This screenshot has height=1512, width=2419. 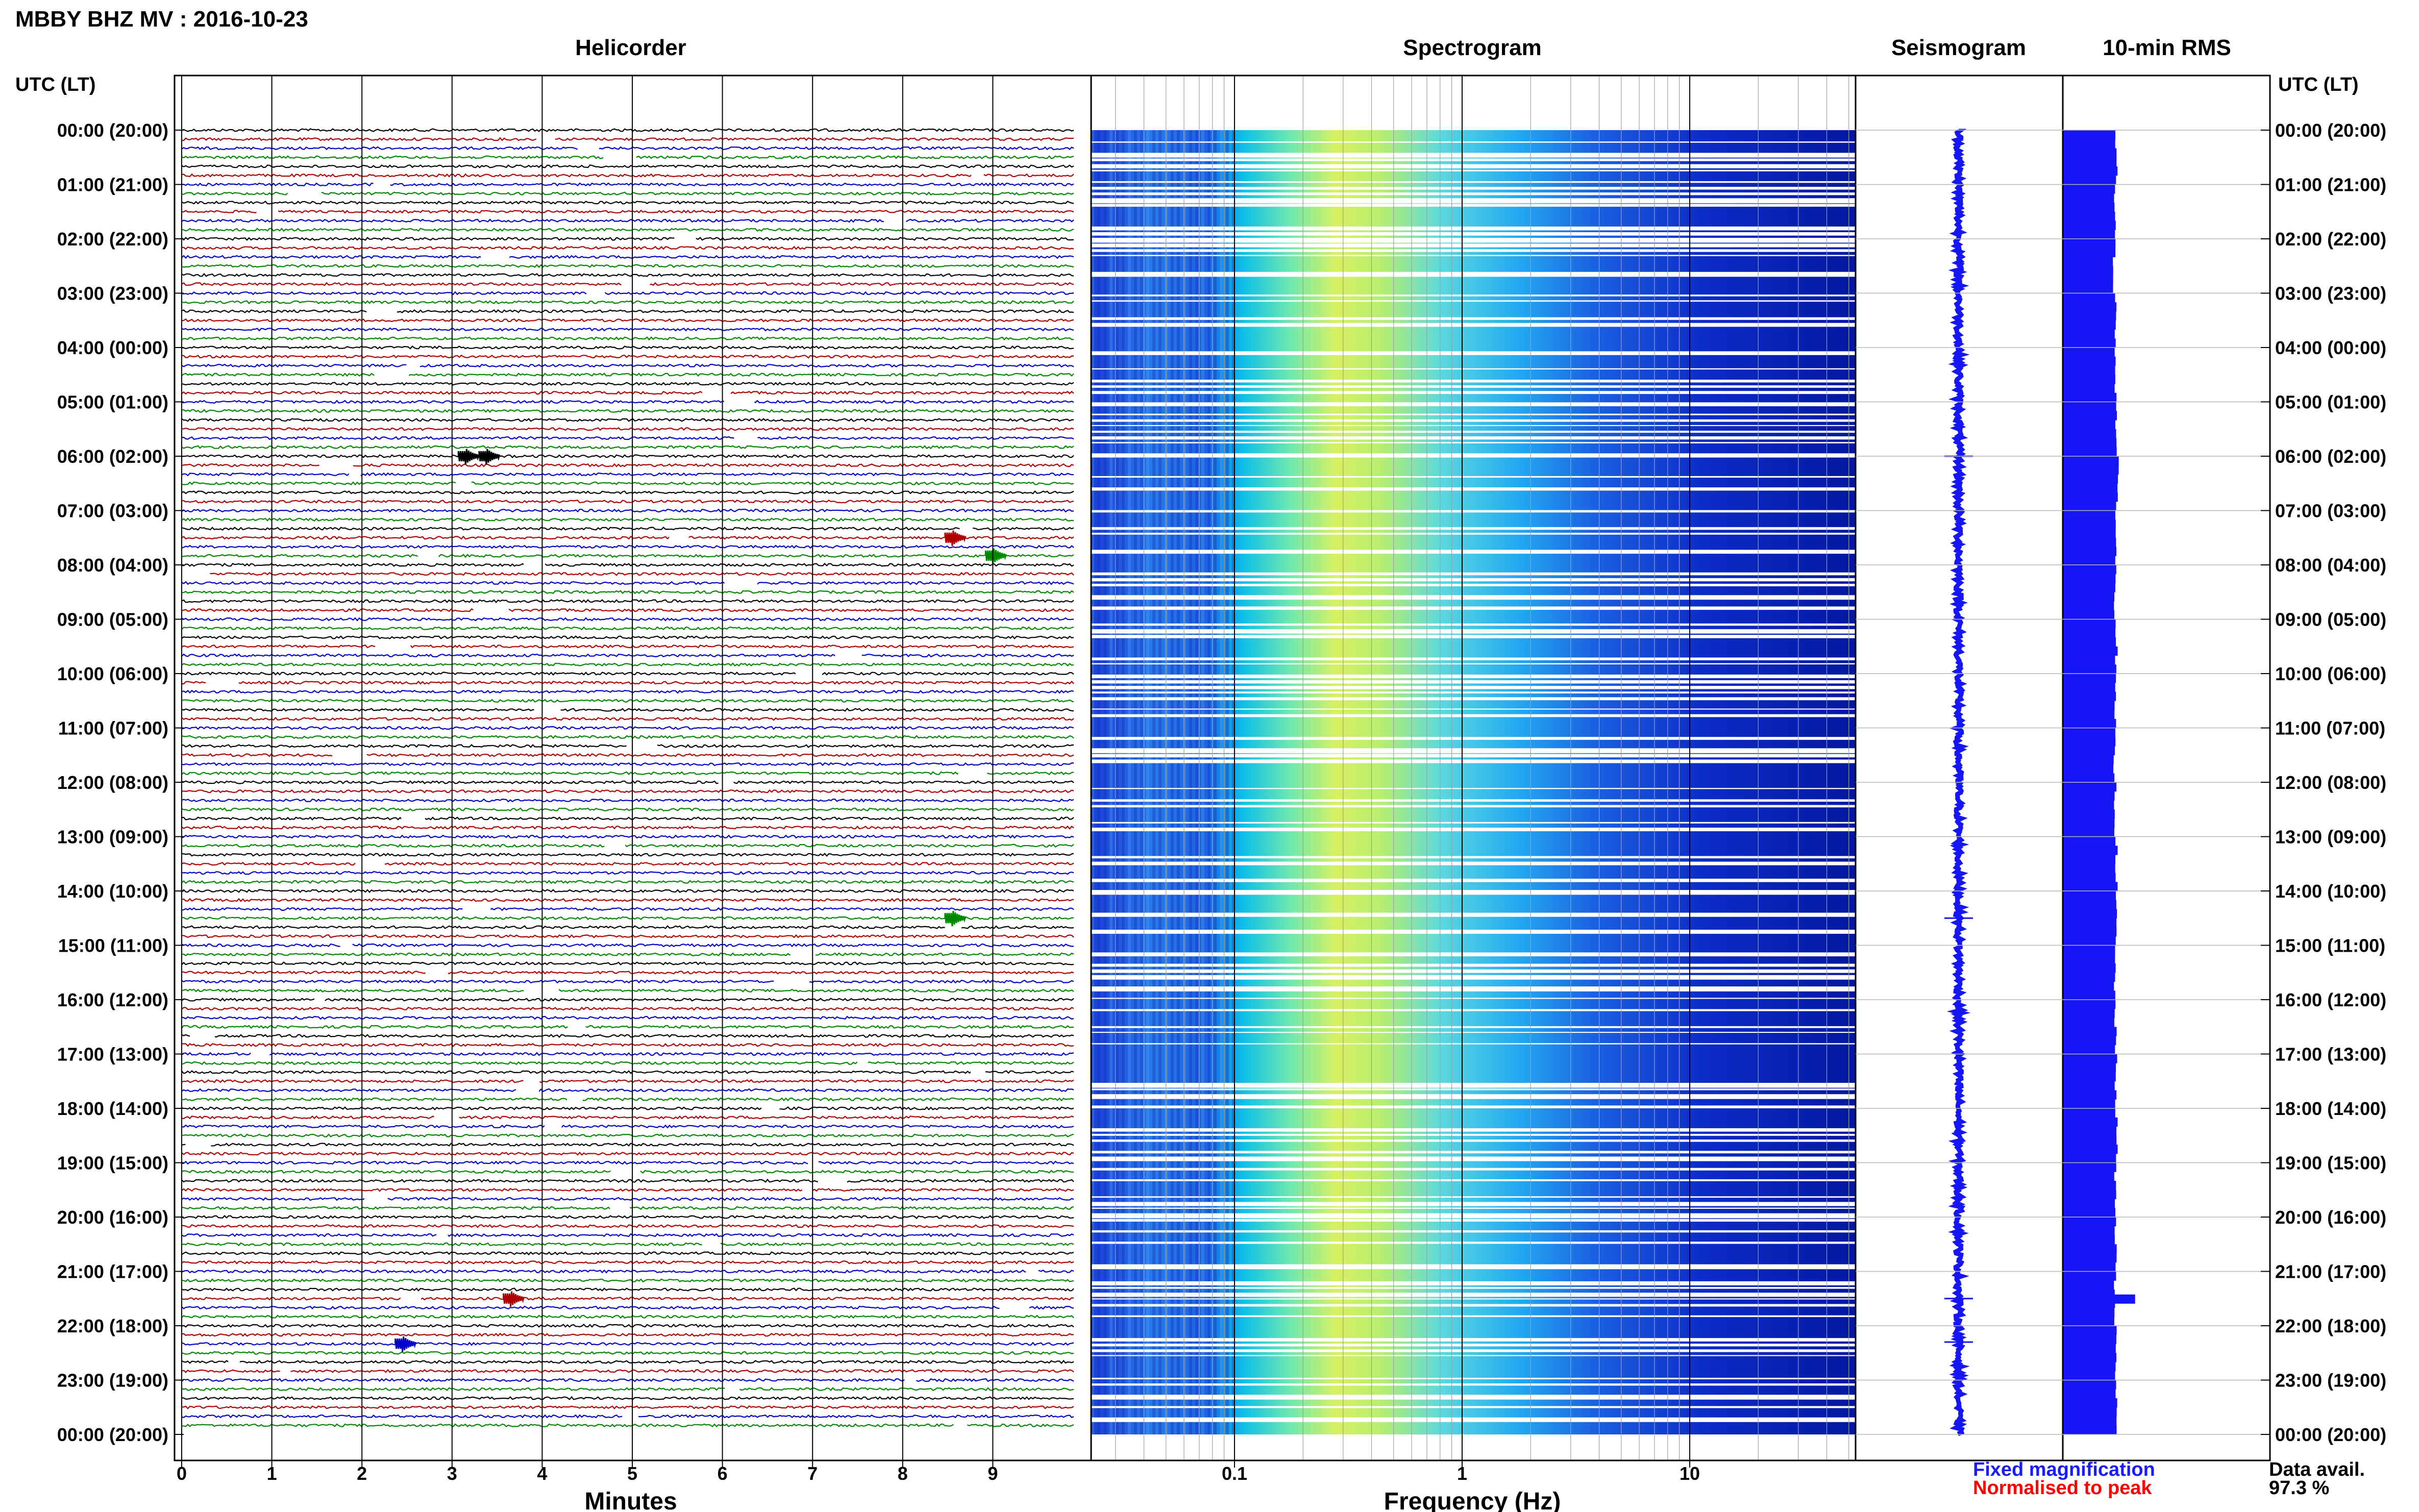 I want to click on freq-tick-label: 1, so click(x=1462, y=1473).